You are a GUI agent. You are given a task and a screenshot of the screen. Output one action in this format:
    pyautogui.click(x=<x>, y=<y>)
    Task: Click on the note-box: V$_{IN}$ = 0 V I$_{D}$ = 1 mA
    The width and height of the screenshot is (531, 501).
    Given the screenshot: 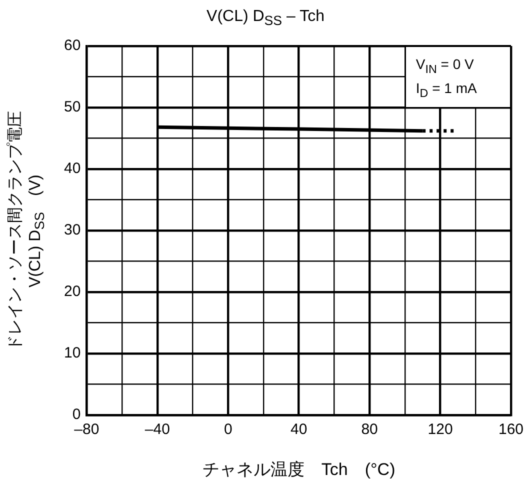 What is the action you would take?
    pyautogui.click(x=457, y=77)
    